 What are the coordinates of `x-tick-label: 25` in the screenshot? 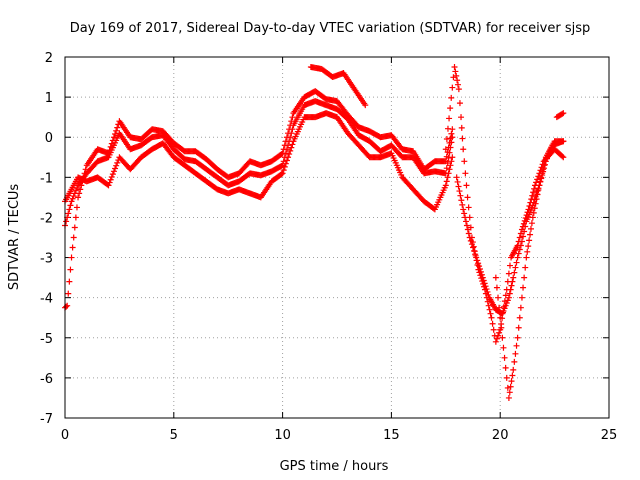 It's located at (609, 435).